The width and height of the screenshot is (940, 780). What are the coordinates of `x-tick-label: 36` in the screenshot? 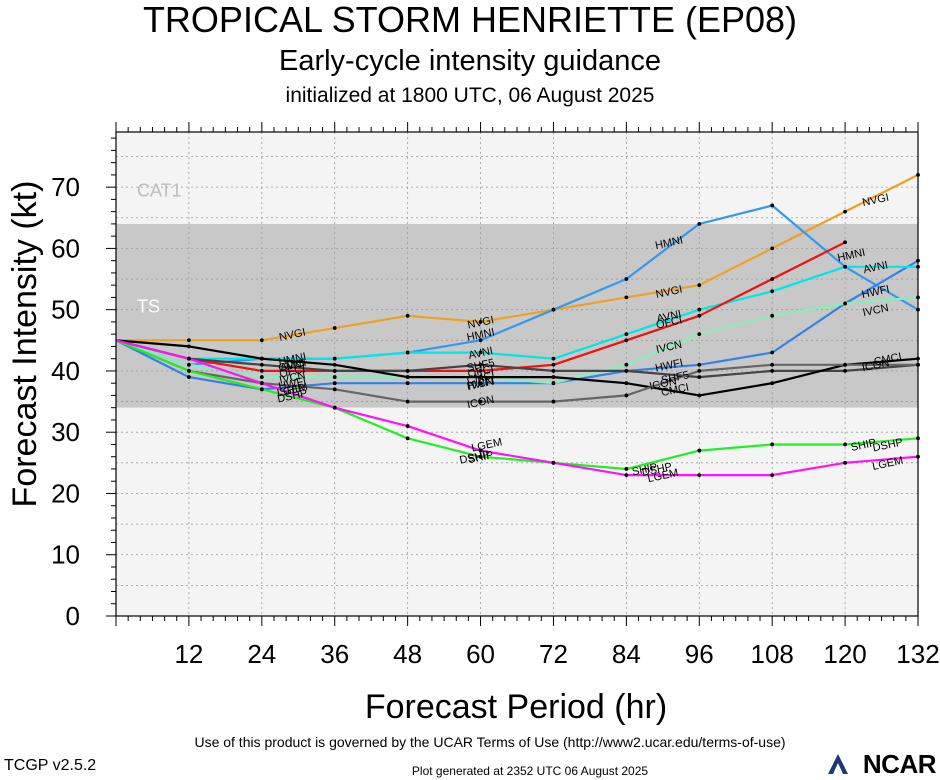 It's located at (334, 654).